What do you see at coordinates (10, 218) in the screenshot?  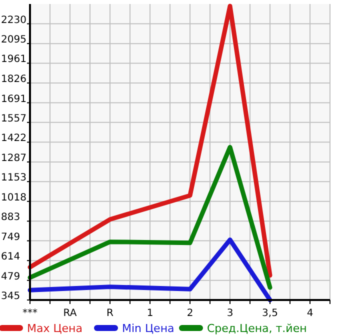 I see `y-tick-label: 883` at bounding box center [10, 218].